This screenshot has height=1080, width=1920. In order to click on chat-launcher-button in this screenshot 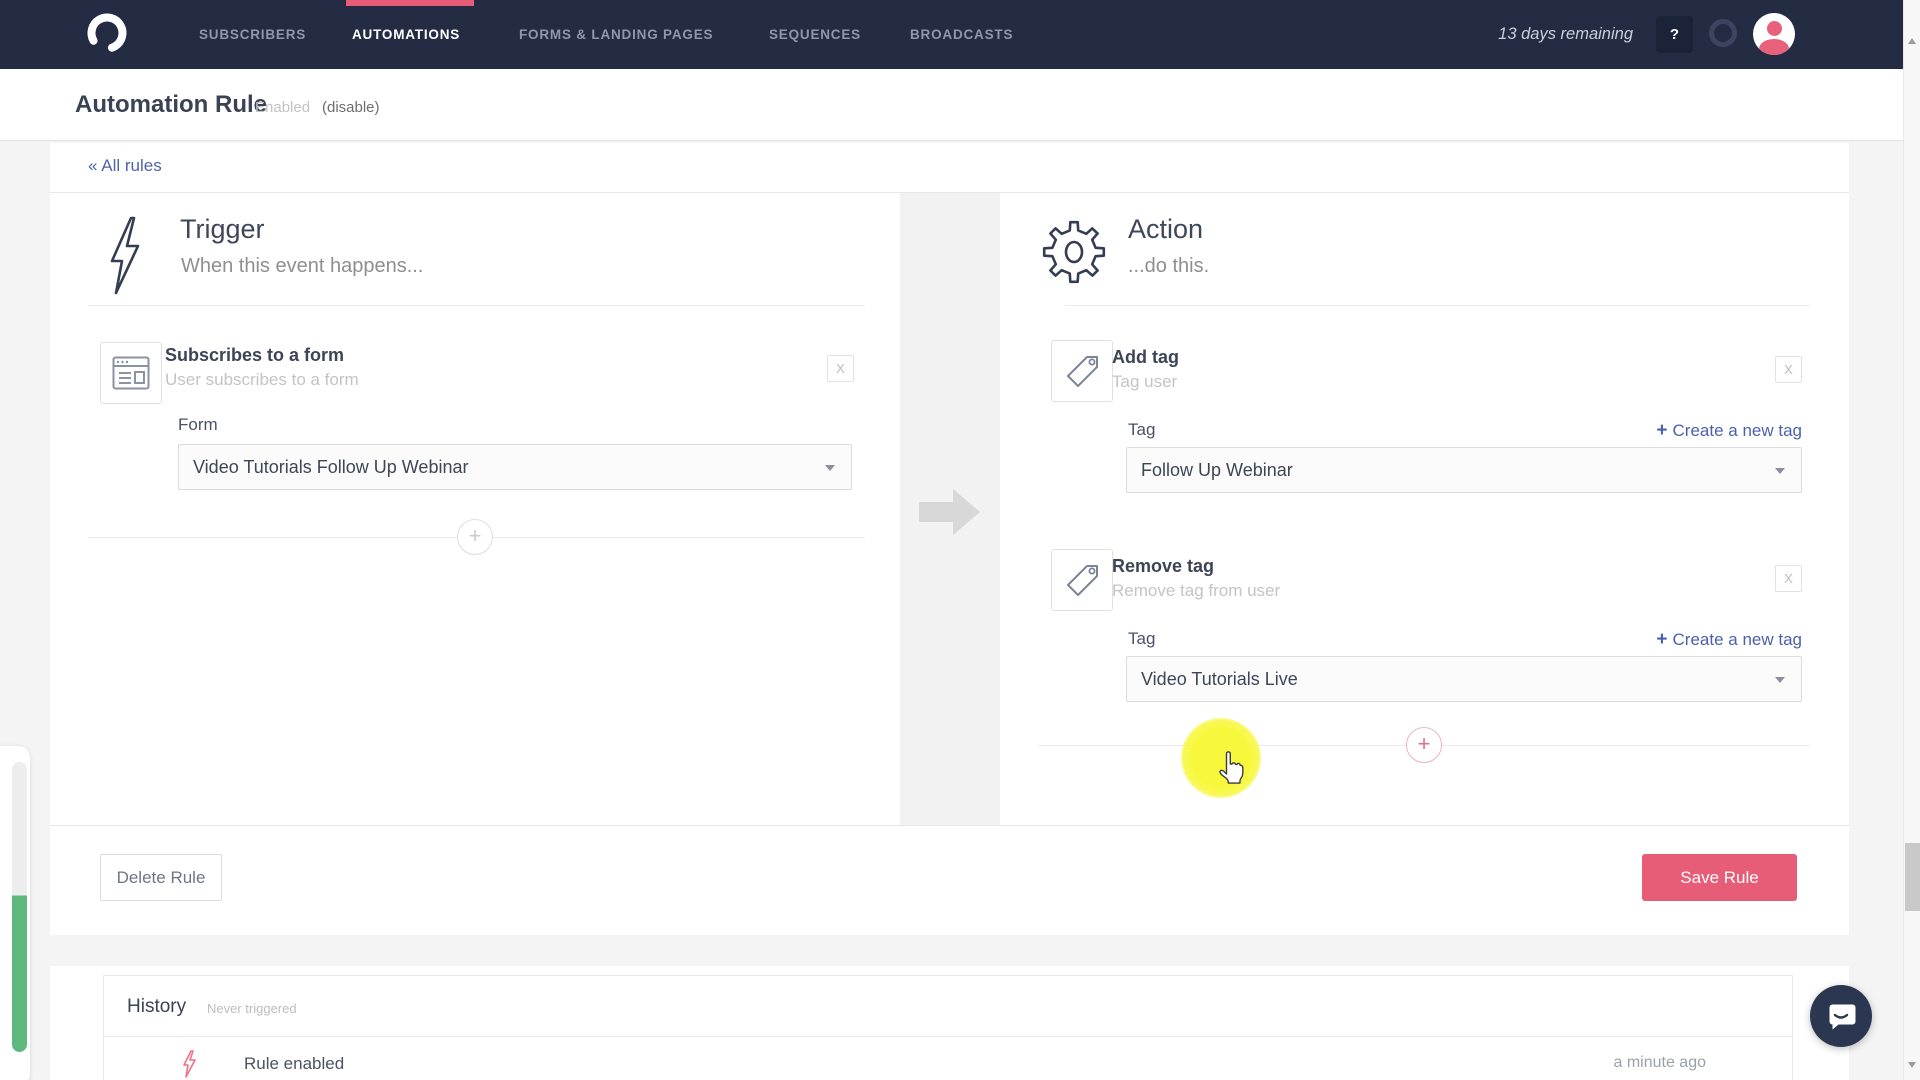, I will do `click(1841, 1016)`.